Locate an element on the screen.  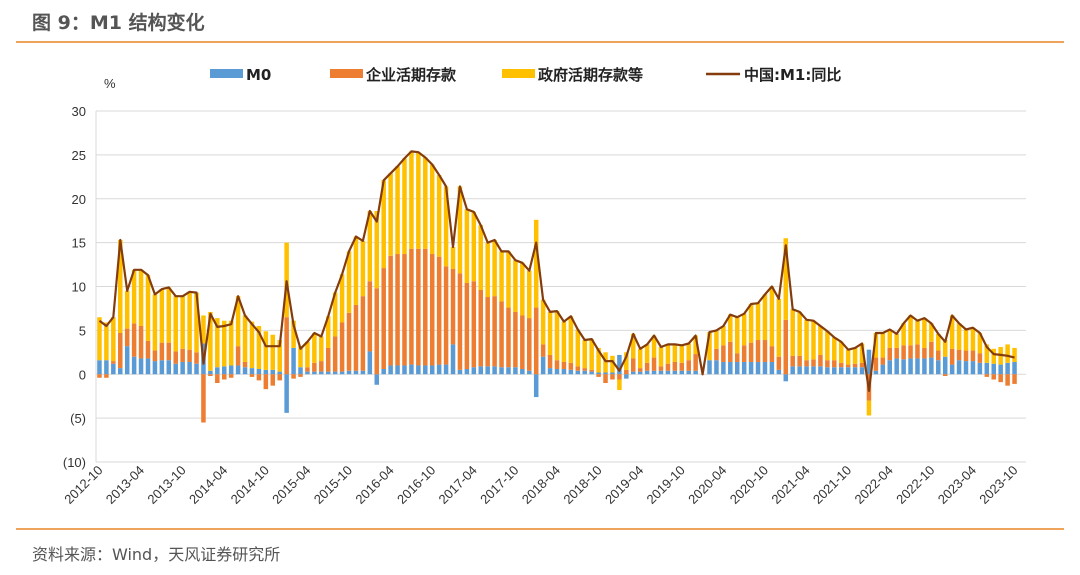
legend-label-corp: 企业活期存款 is located at coordinates (411, 75).